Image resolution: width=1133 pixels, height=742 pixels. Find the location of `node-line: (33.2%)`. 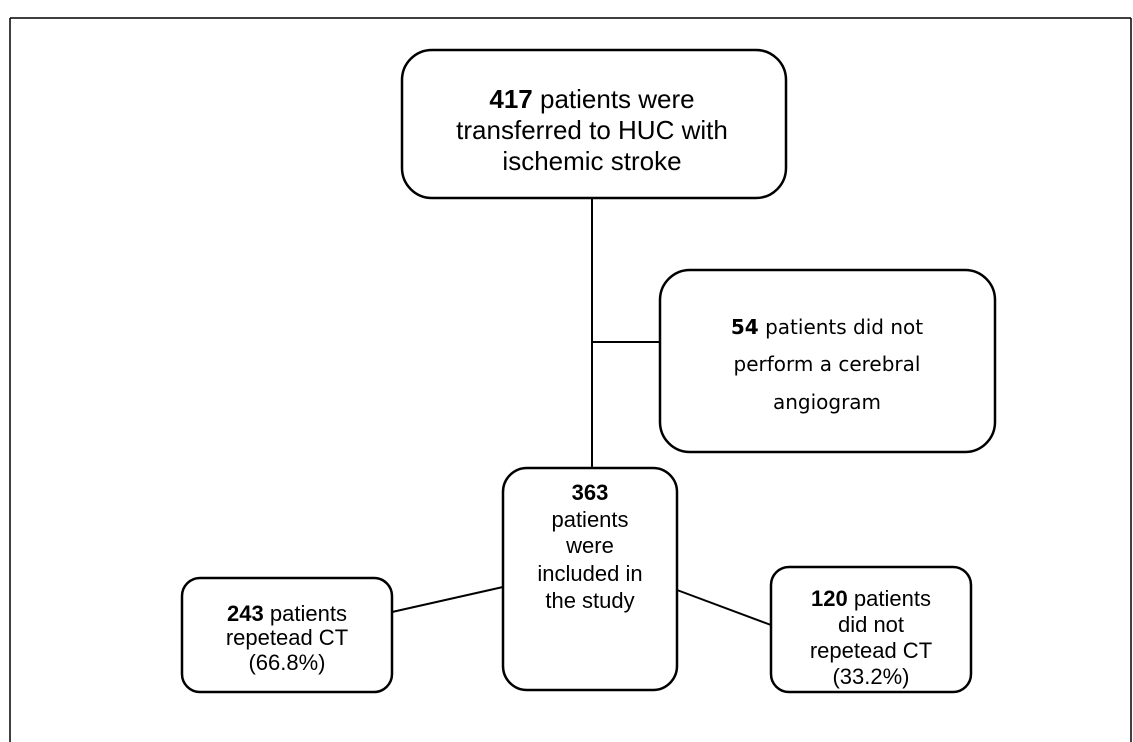

node-line: (33.2%) is located at coordinates (870, 676).